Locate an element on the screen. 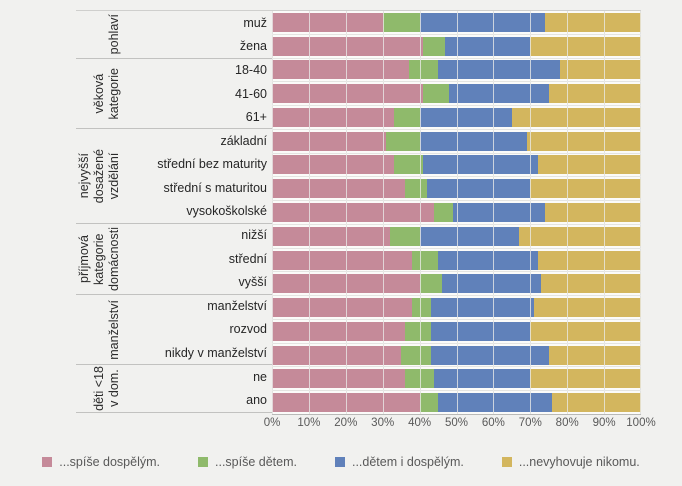  x-tick-label: 0% is located at coordinates (272, 423).